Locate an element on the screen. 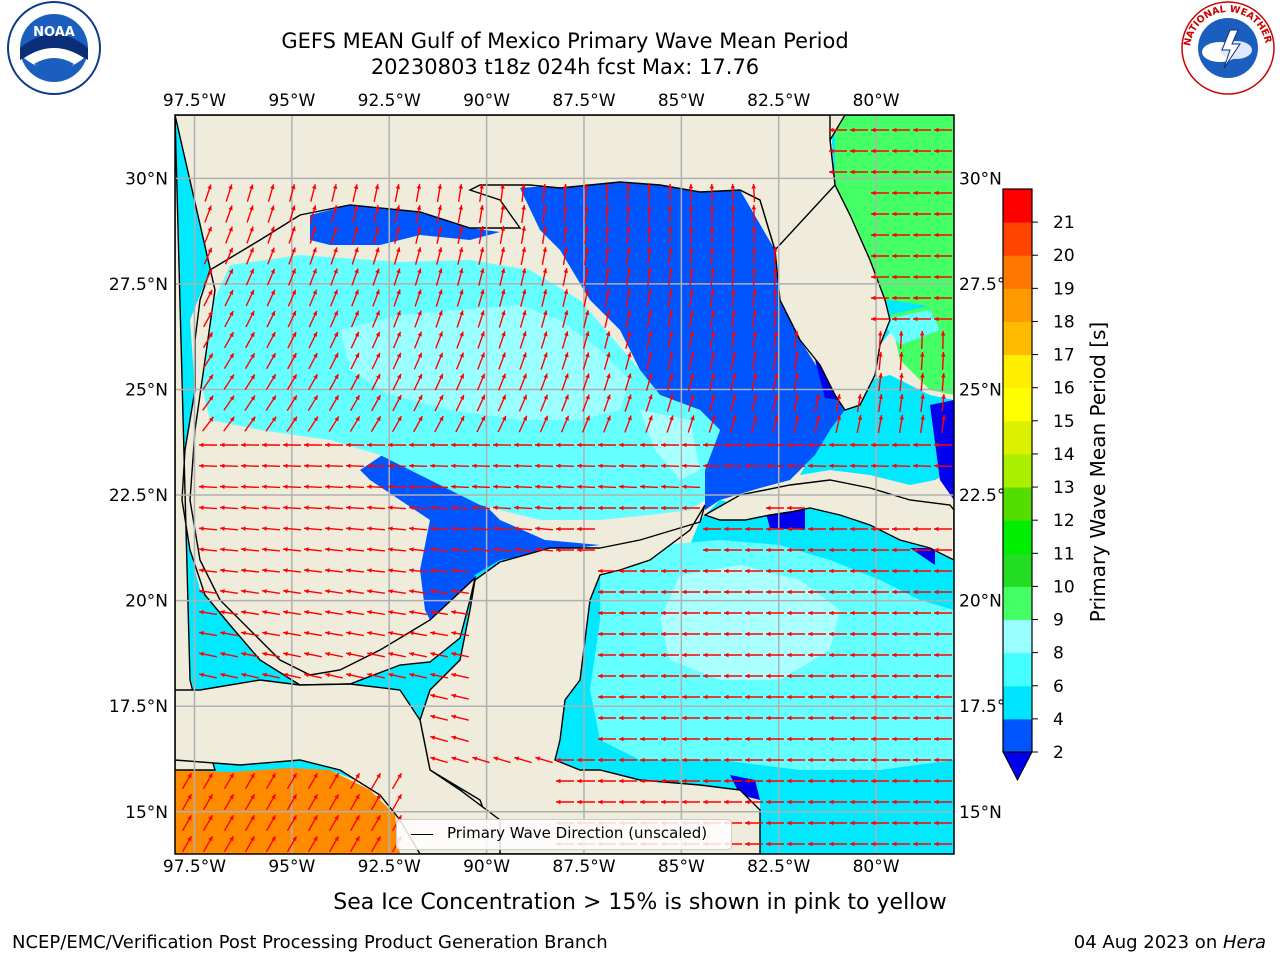 The image size is (1280, 960). period-band-9-10s-atlantic is located at coordinates (894, 212).